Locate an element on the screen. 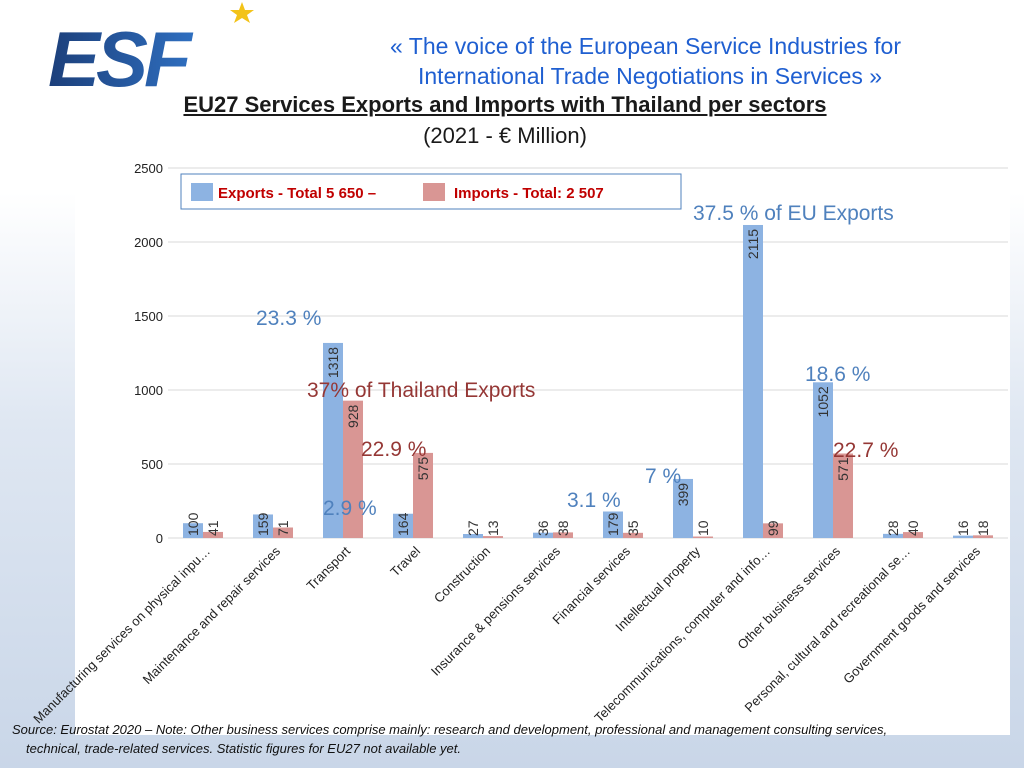 The height and width of the screenshot is (768, 1024). legend-label-exports: Exports - Total 5 650 – is located at coordinates (297, 193).